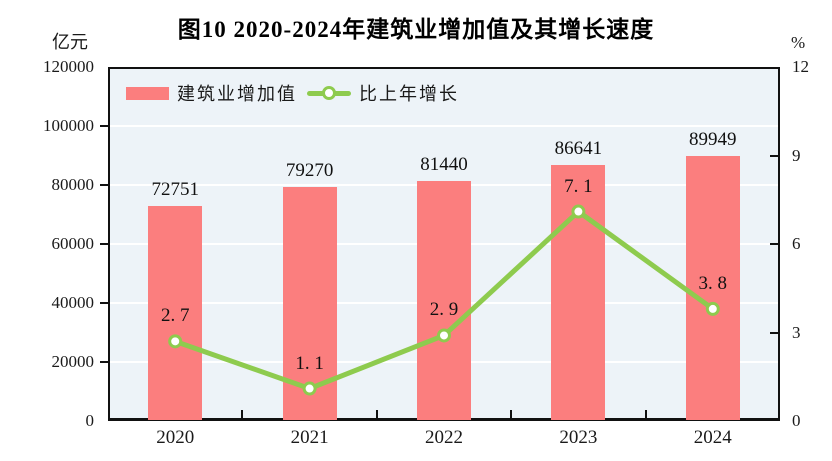 The width and height of the screenshot is (832, 461). What do you see at coordinates (578, 149) in the screenshot?
I see `bar-value-label: 86641` at bounding box center [578, 149].